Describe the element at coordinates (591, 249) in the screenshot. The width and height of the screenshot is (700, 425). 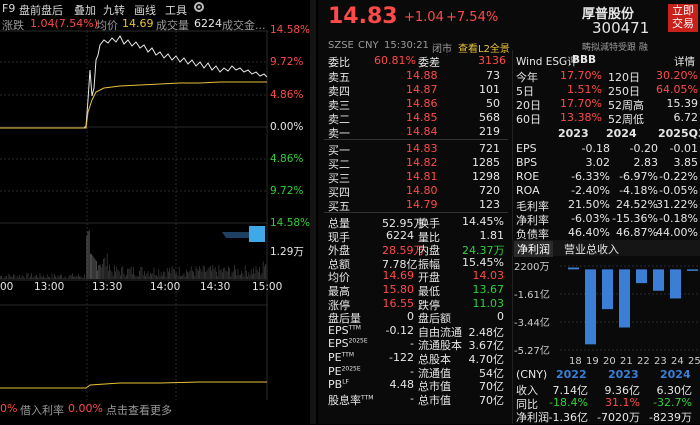
I see `tab-revenue: 营业总收入` at that location.